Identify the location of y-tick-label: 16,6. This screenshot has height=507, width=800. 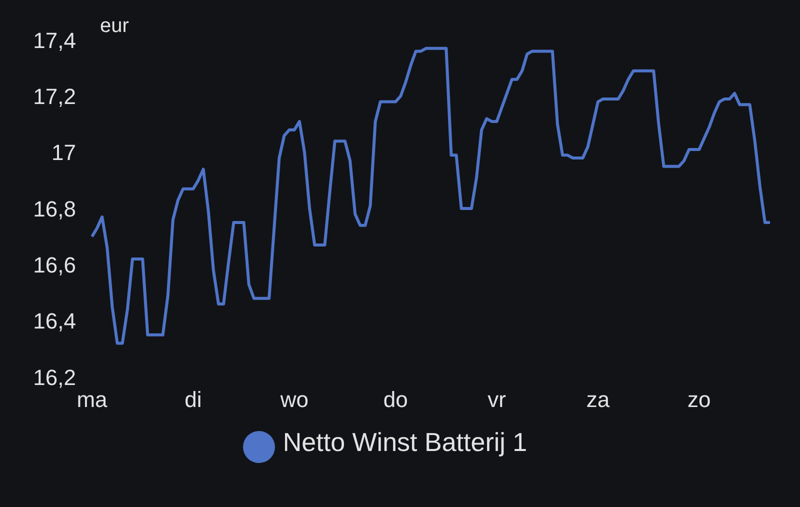
(54, 265).